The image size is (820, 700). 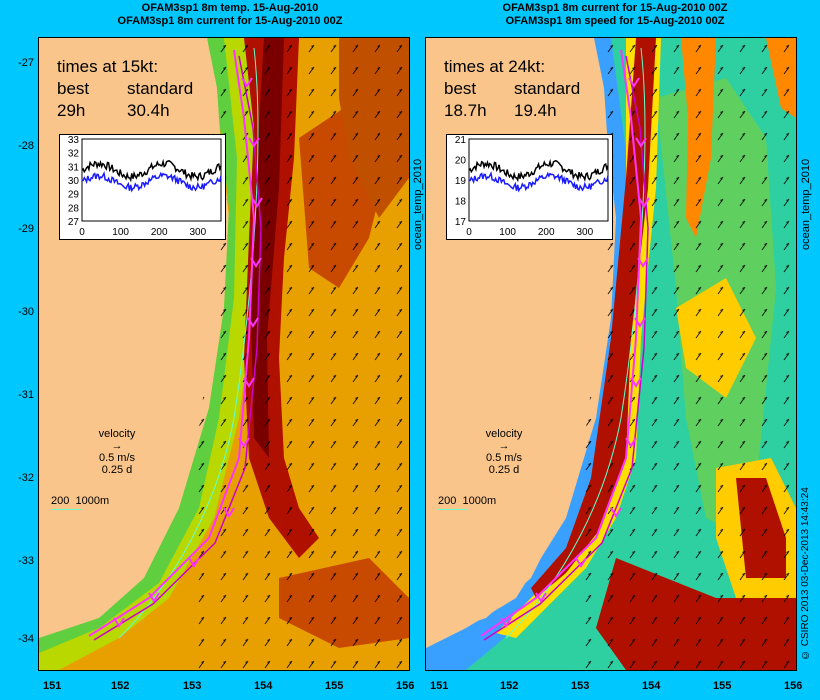 What do you see at coordinates (108, 66) in the screenshot?
I see `left-times-header: times at 15kt:` at bounding box center [108, 66].